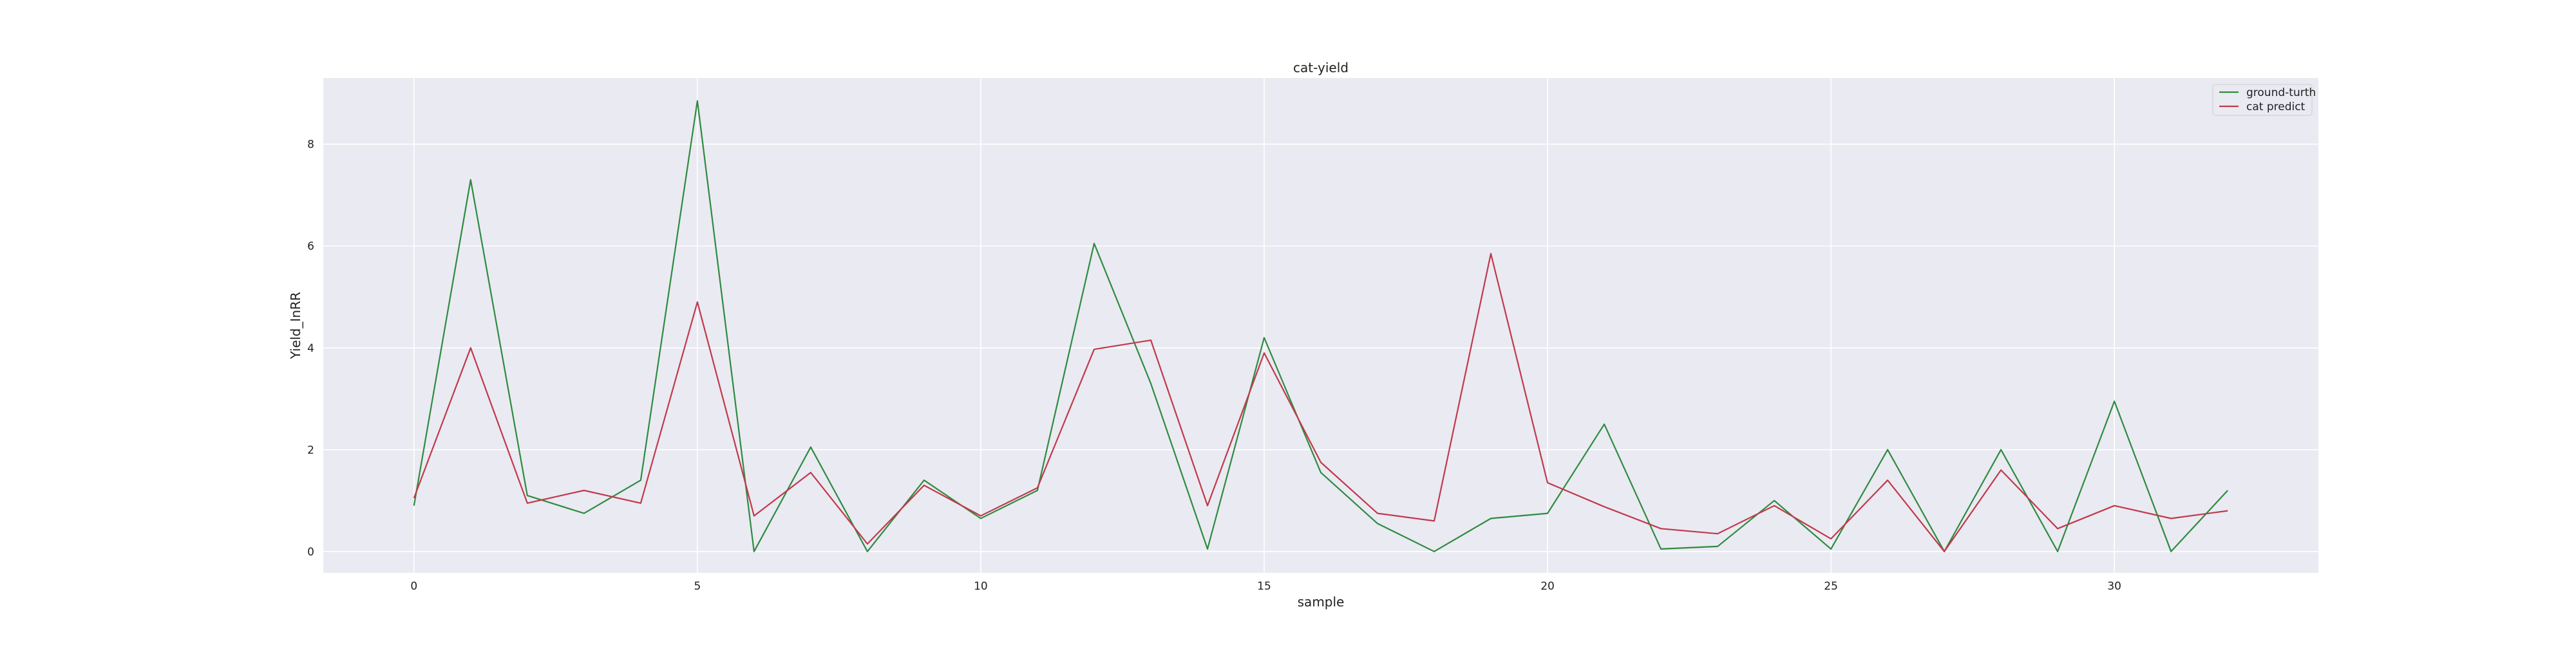 This screenshot has width=2576, height=647. Describe the element at coordinates (310, 145) in the screenshot. I see `y-tick-label: 8` at that location.